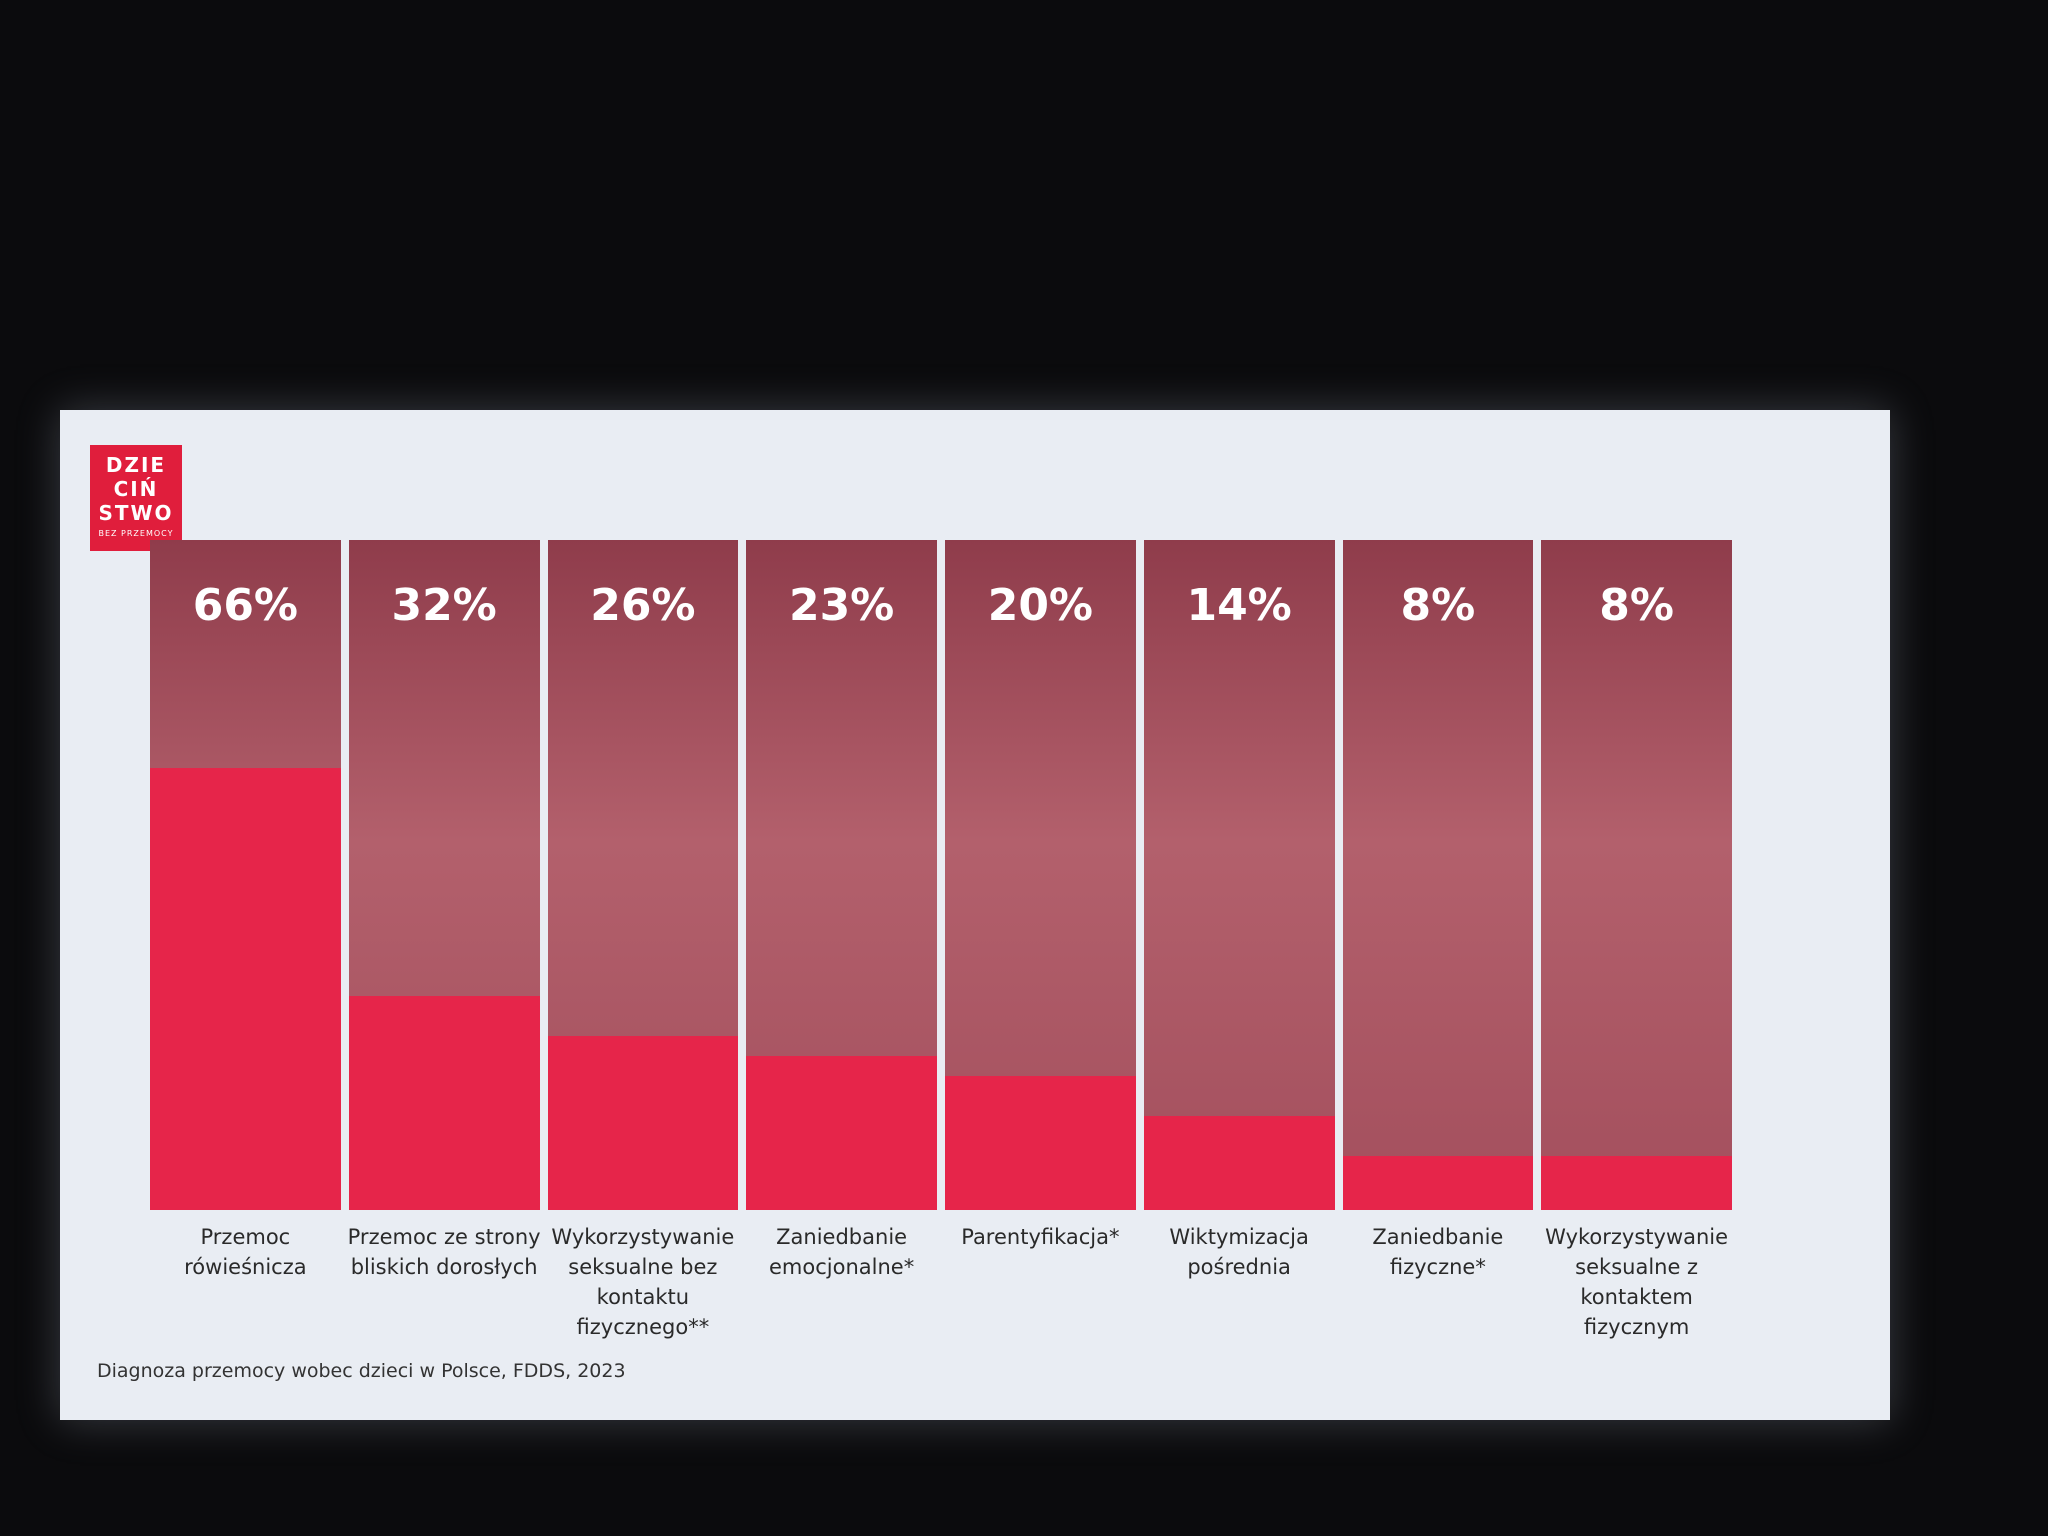 This screenshot has height=1536, width=2048. I want to click on category-label: Zaniedbanie fizyczne*, so click(1438, 1252).